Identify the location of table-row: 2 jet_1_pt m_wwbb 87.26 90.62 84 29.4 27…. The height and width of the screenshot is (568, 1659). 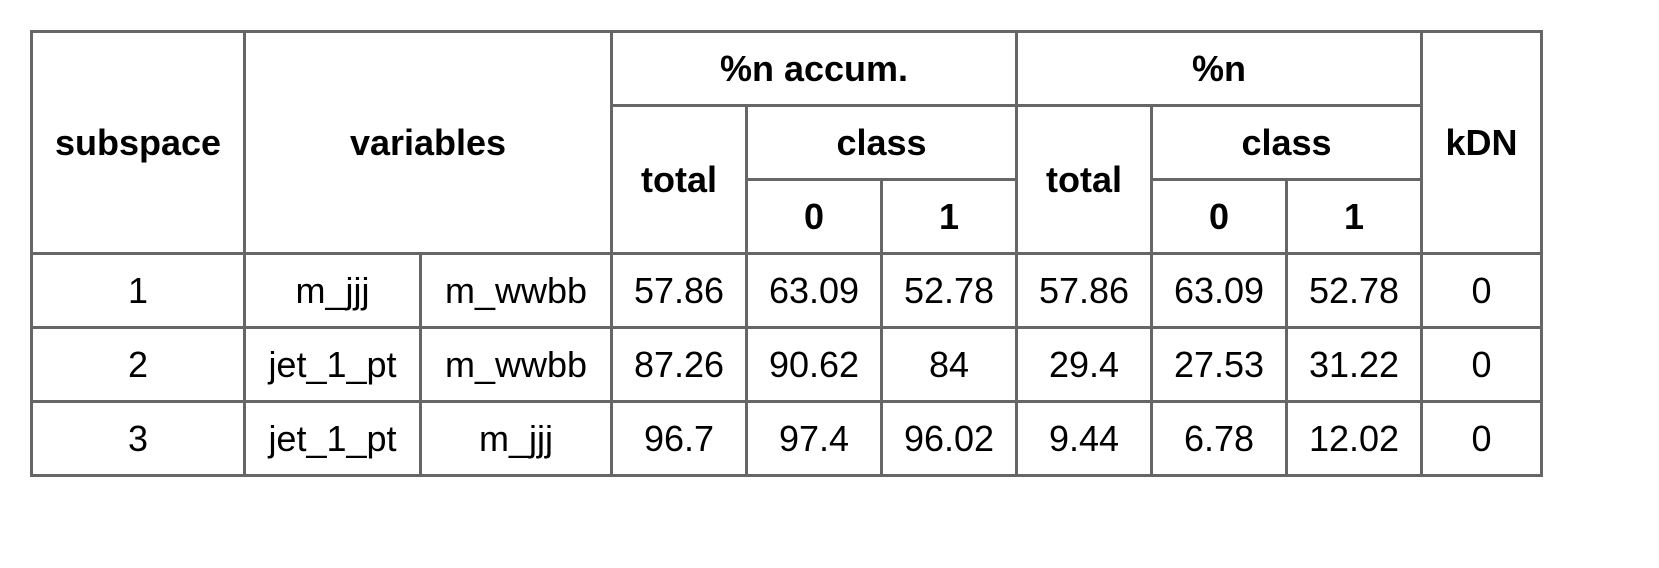
(787, 364).